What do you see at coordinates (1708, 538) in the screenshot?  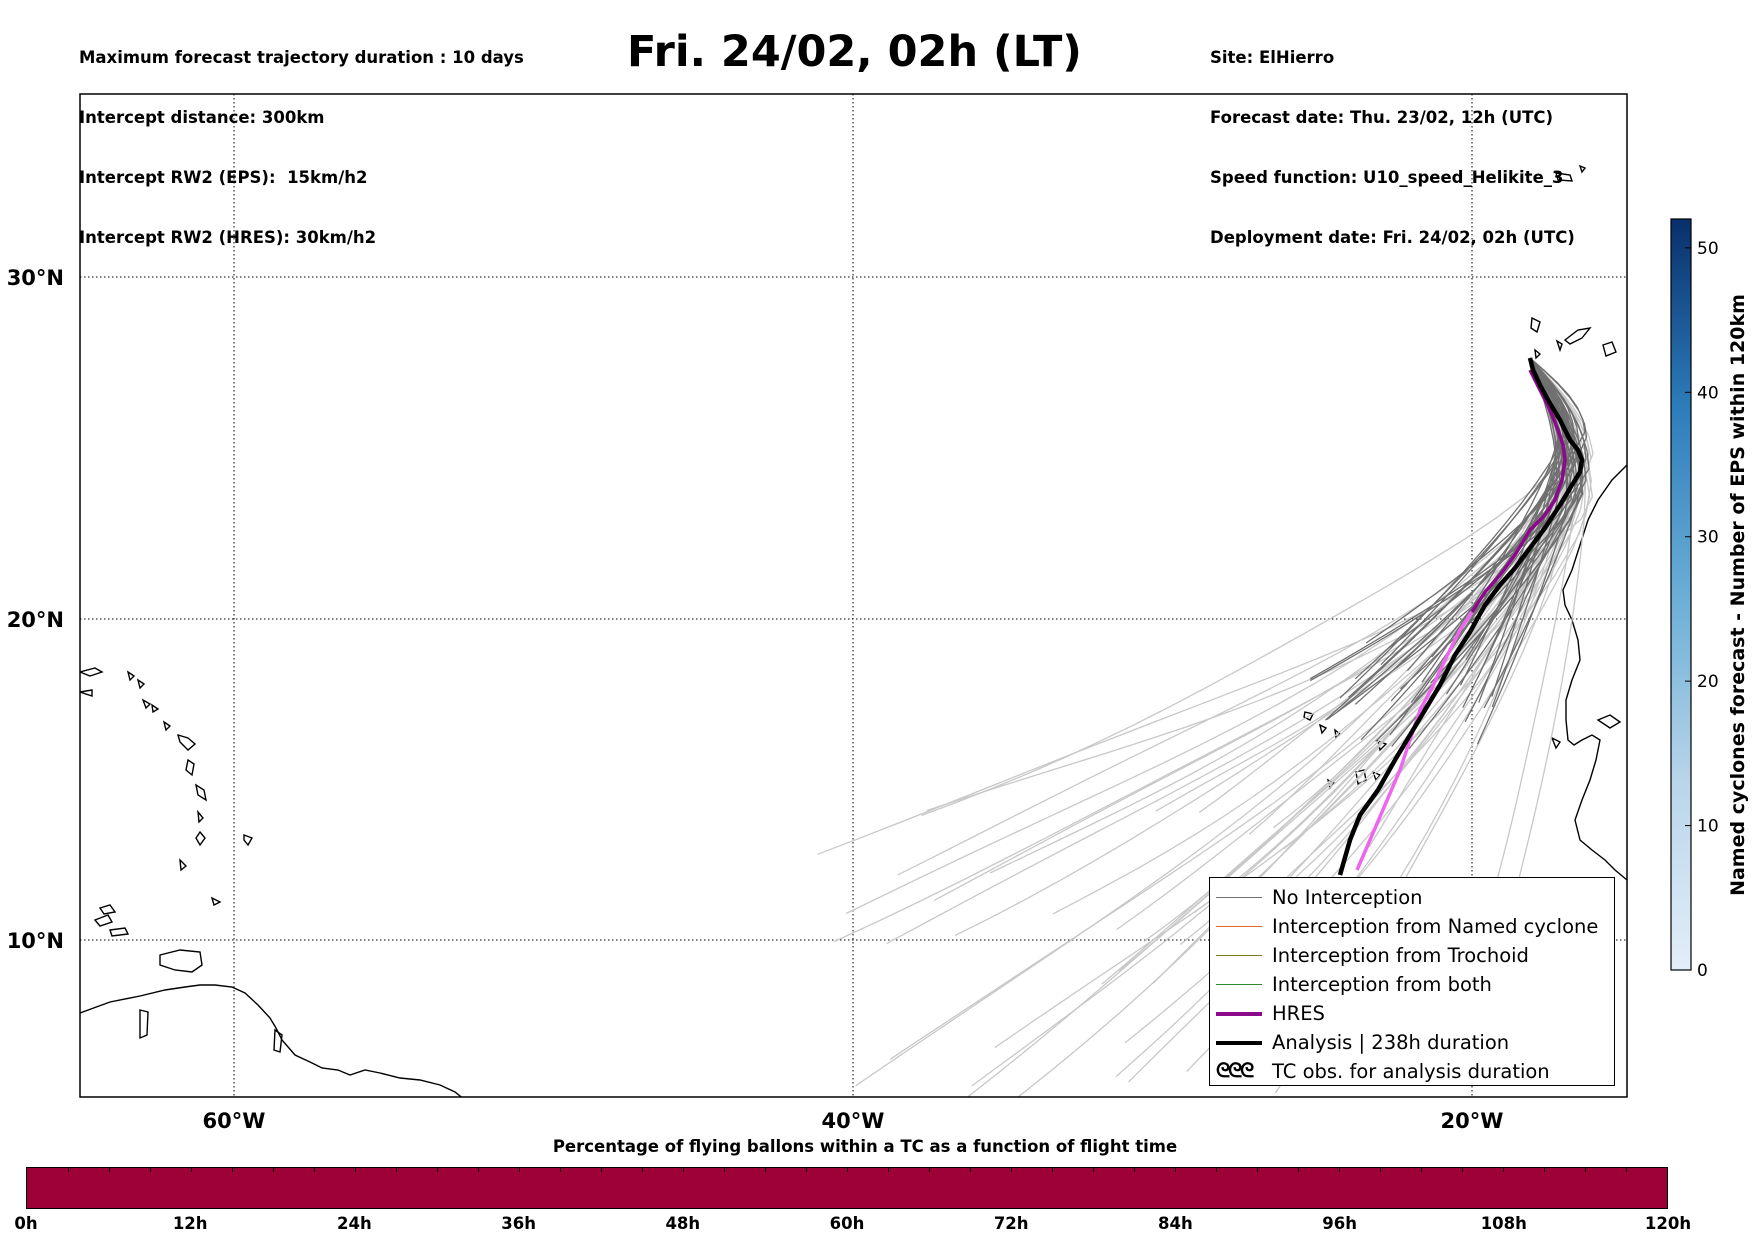 I see `colorbar-tick-label: 30` at bounding box center [1708, 538].